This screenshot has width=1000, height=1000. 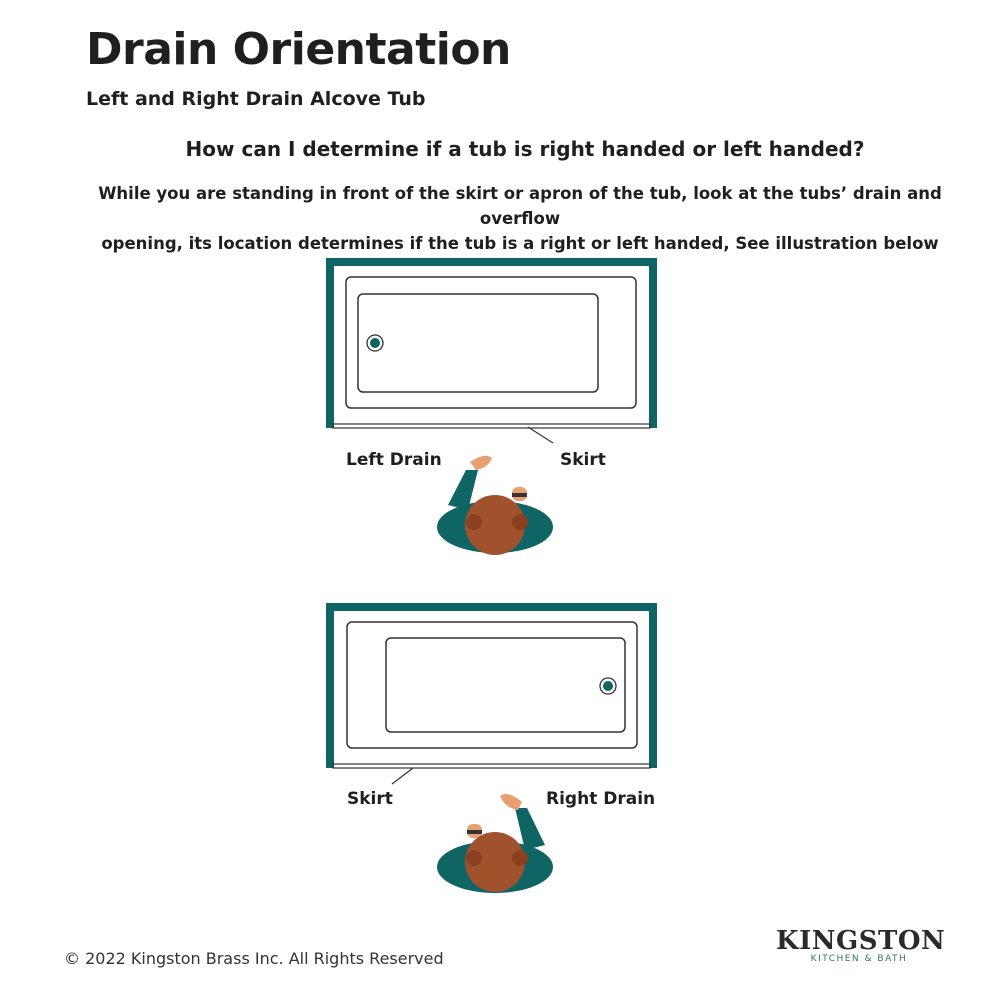 I want to click on logo-tagline: KITCHEN & BATH, so click(x=859, y=959).